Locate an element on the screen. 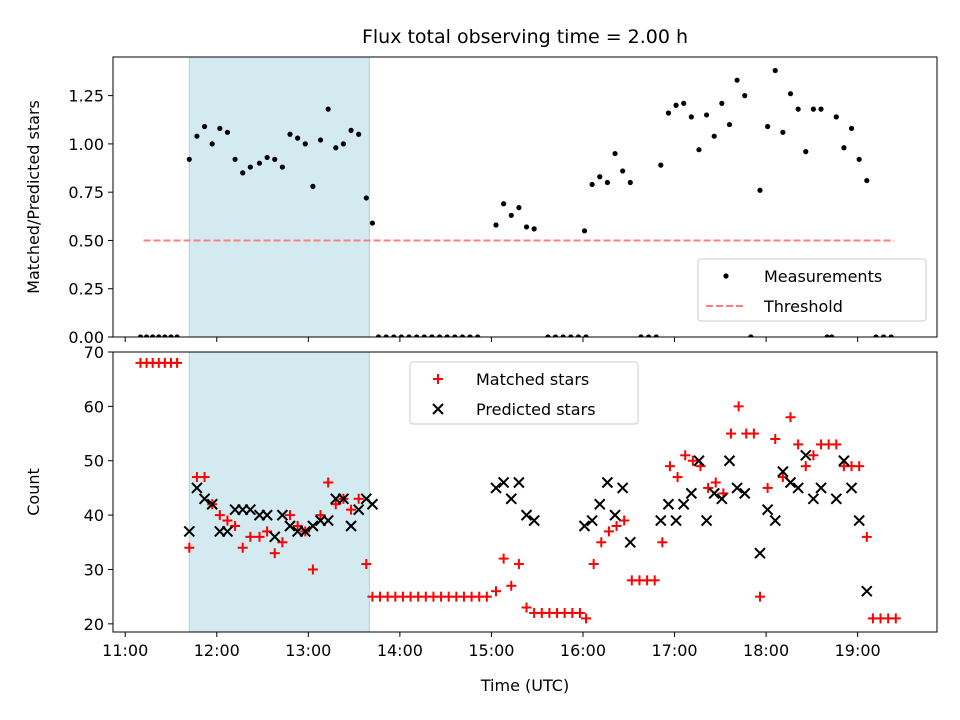 This screenshot has height=720, width=960. y-tick-label: 0.25 is located at coordinates (86, 289).